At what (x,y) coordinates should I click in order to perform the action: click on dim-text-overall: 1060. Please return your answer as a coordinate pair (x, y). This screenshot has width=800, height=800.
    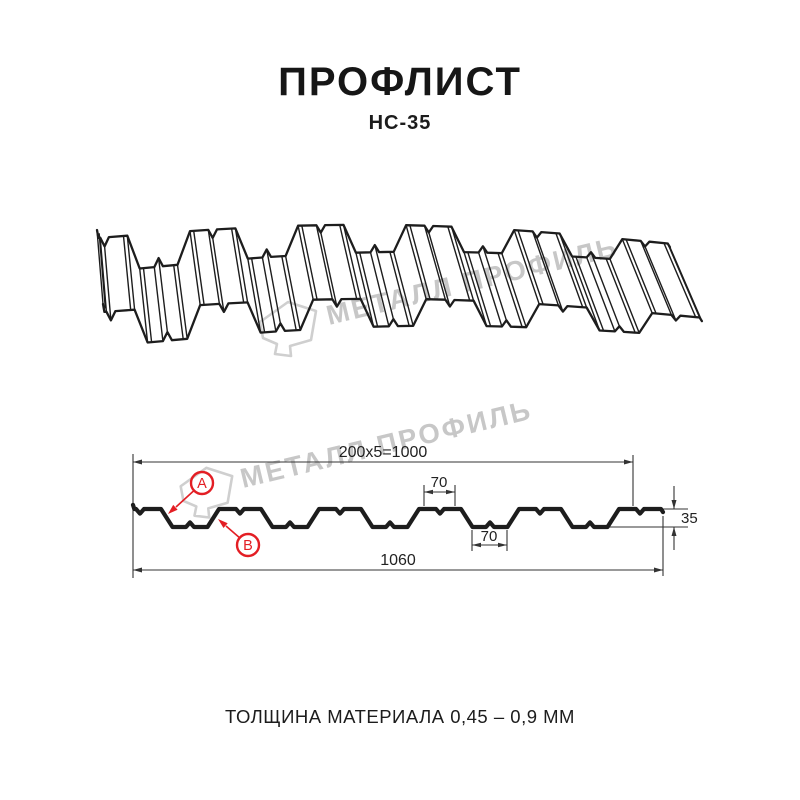
    Looking at the image, I should click on (398, 560).